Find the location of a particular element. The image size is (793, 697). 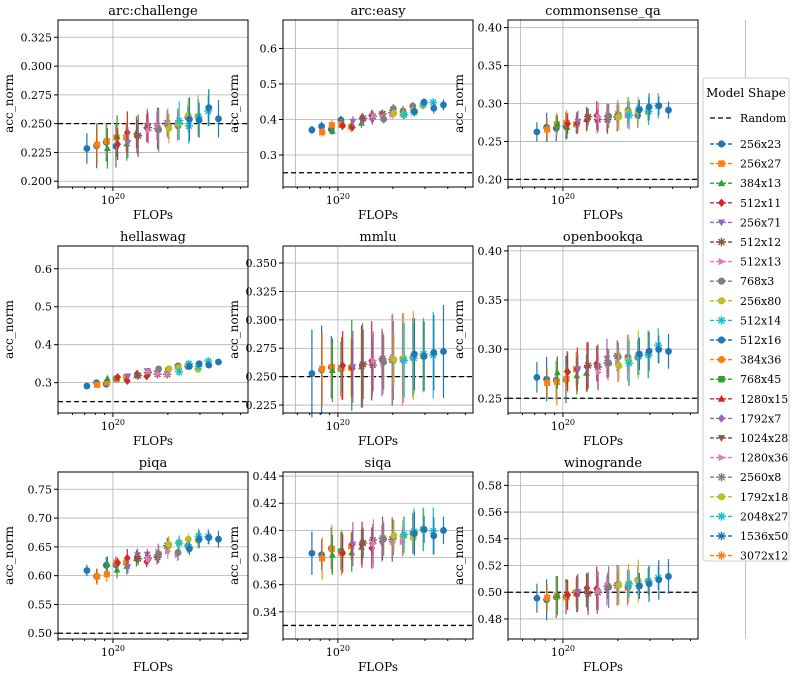

panel-hellaswag: hellaswag 0.3 0.4 0.5 0.6 1020 FLOPs acc_norm is located at coordinates (149, 339).